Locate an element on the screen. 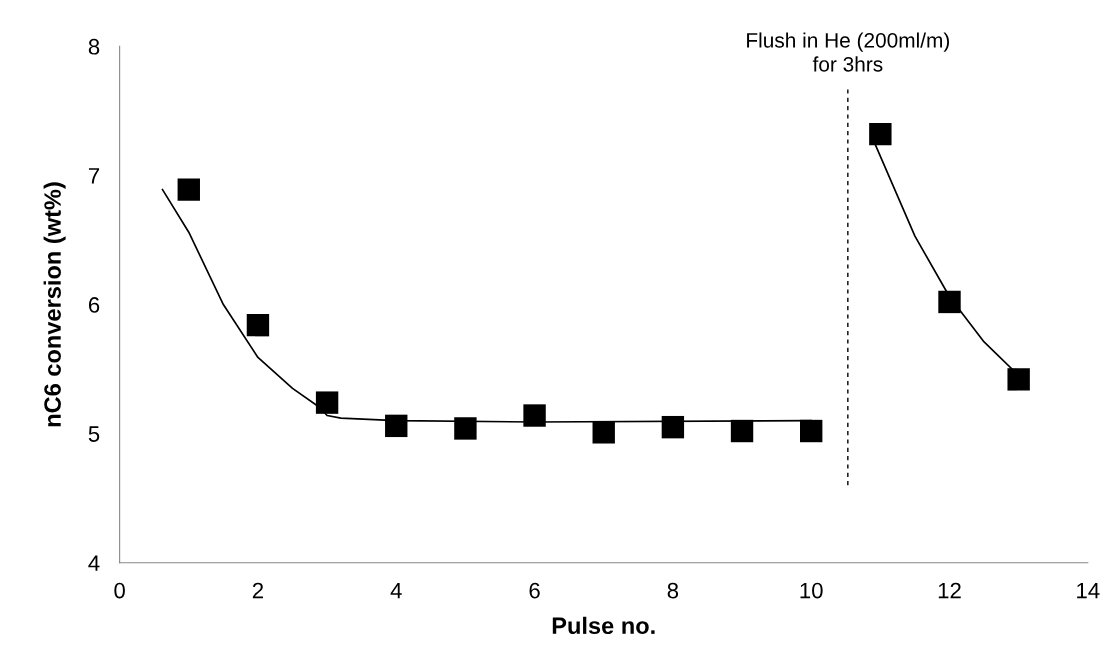 This screenshot has height=662, width=1118. y-tick-label: 7 is located at coordinates (94, 176).